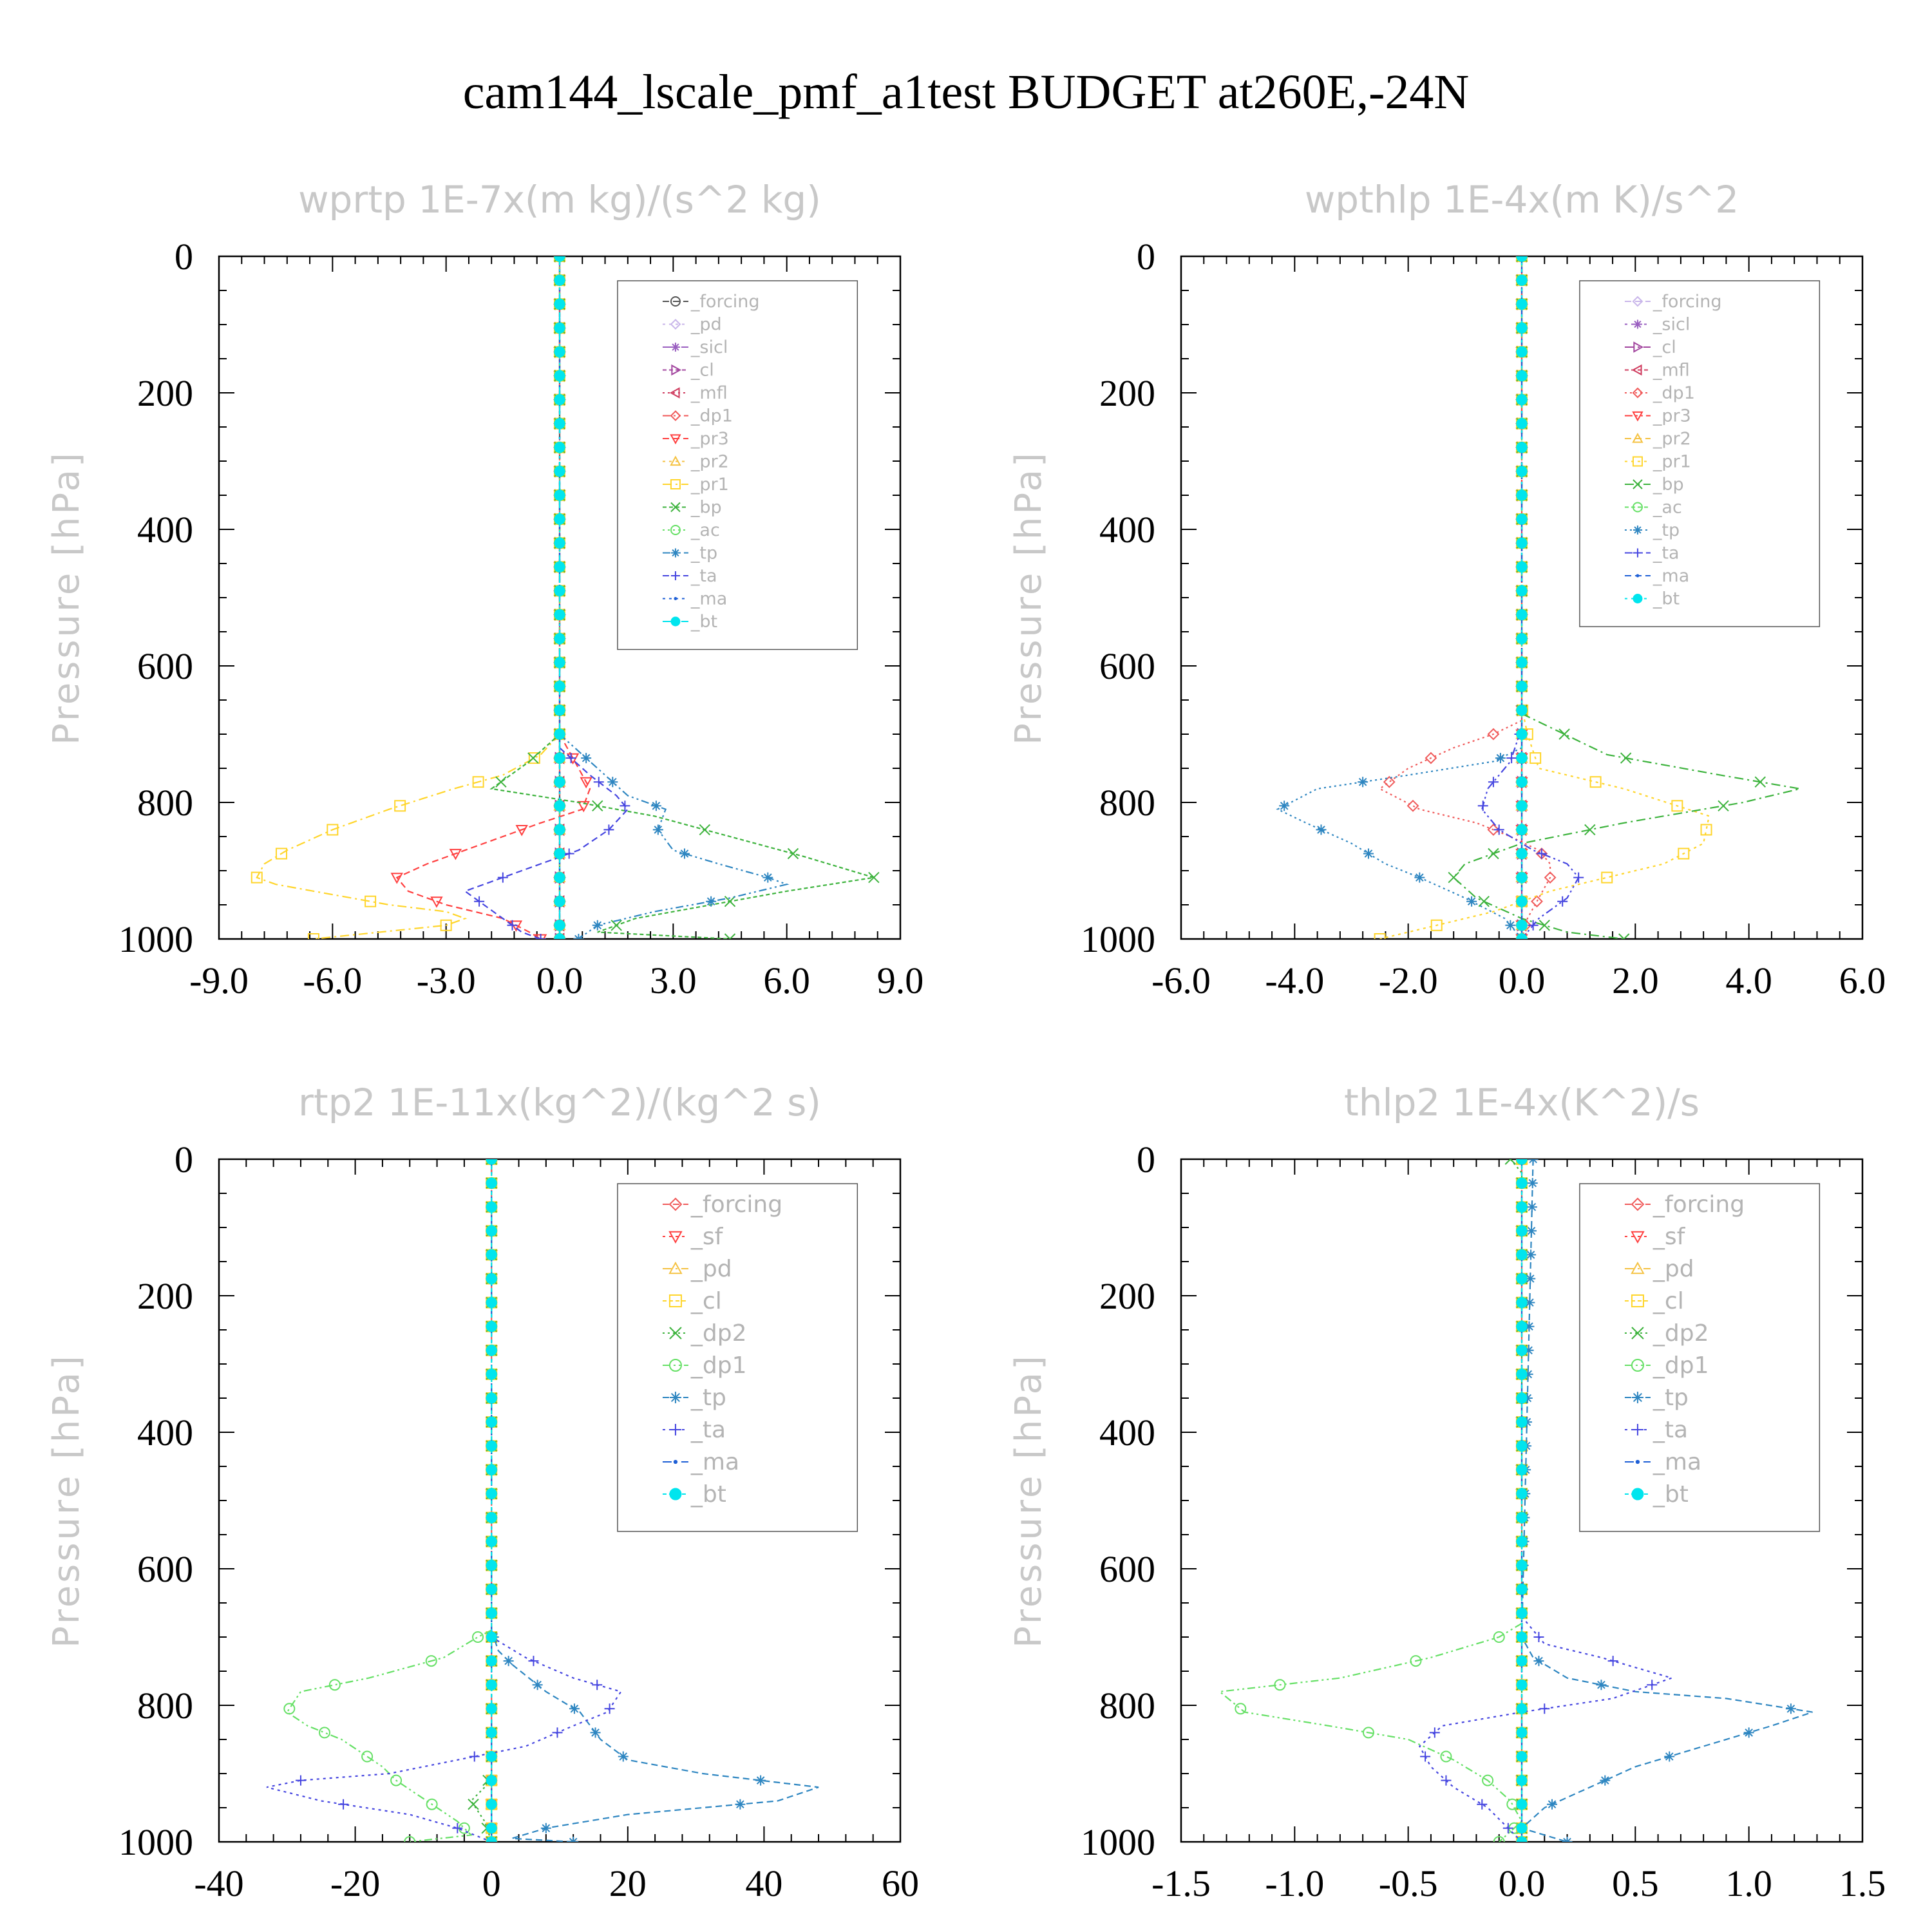  I want to click on legend-entry: _bt, so click(689, 622).